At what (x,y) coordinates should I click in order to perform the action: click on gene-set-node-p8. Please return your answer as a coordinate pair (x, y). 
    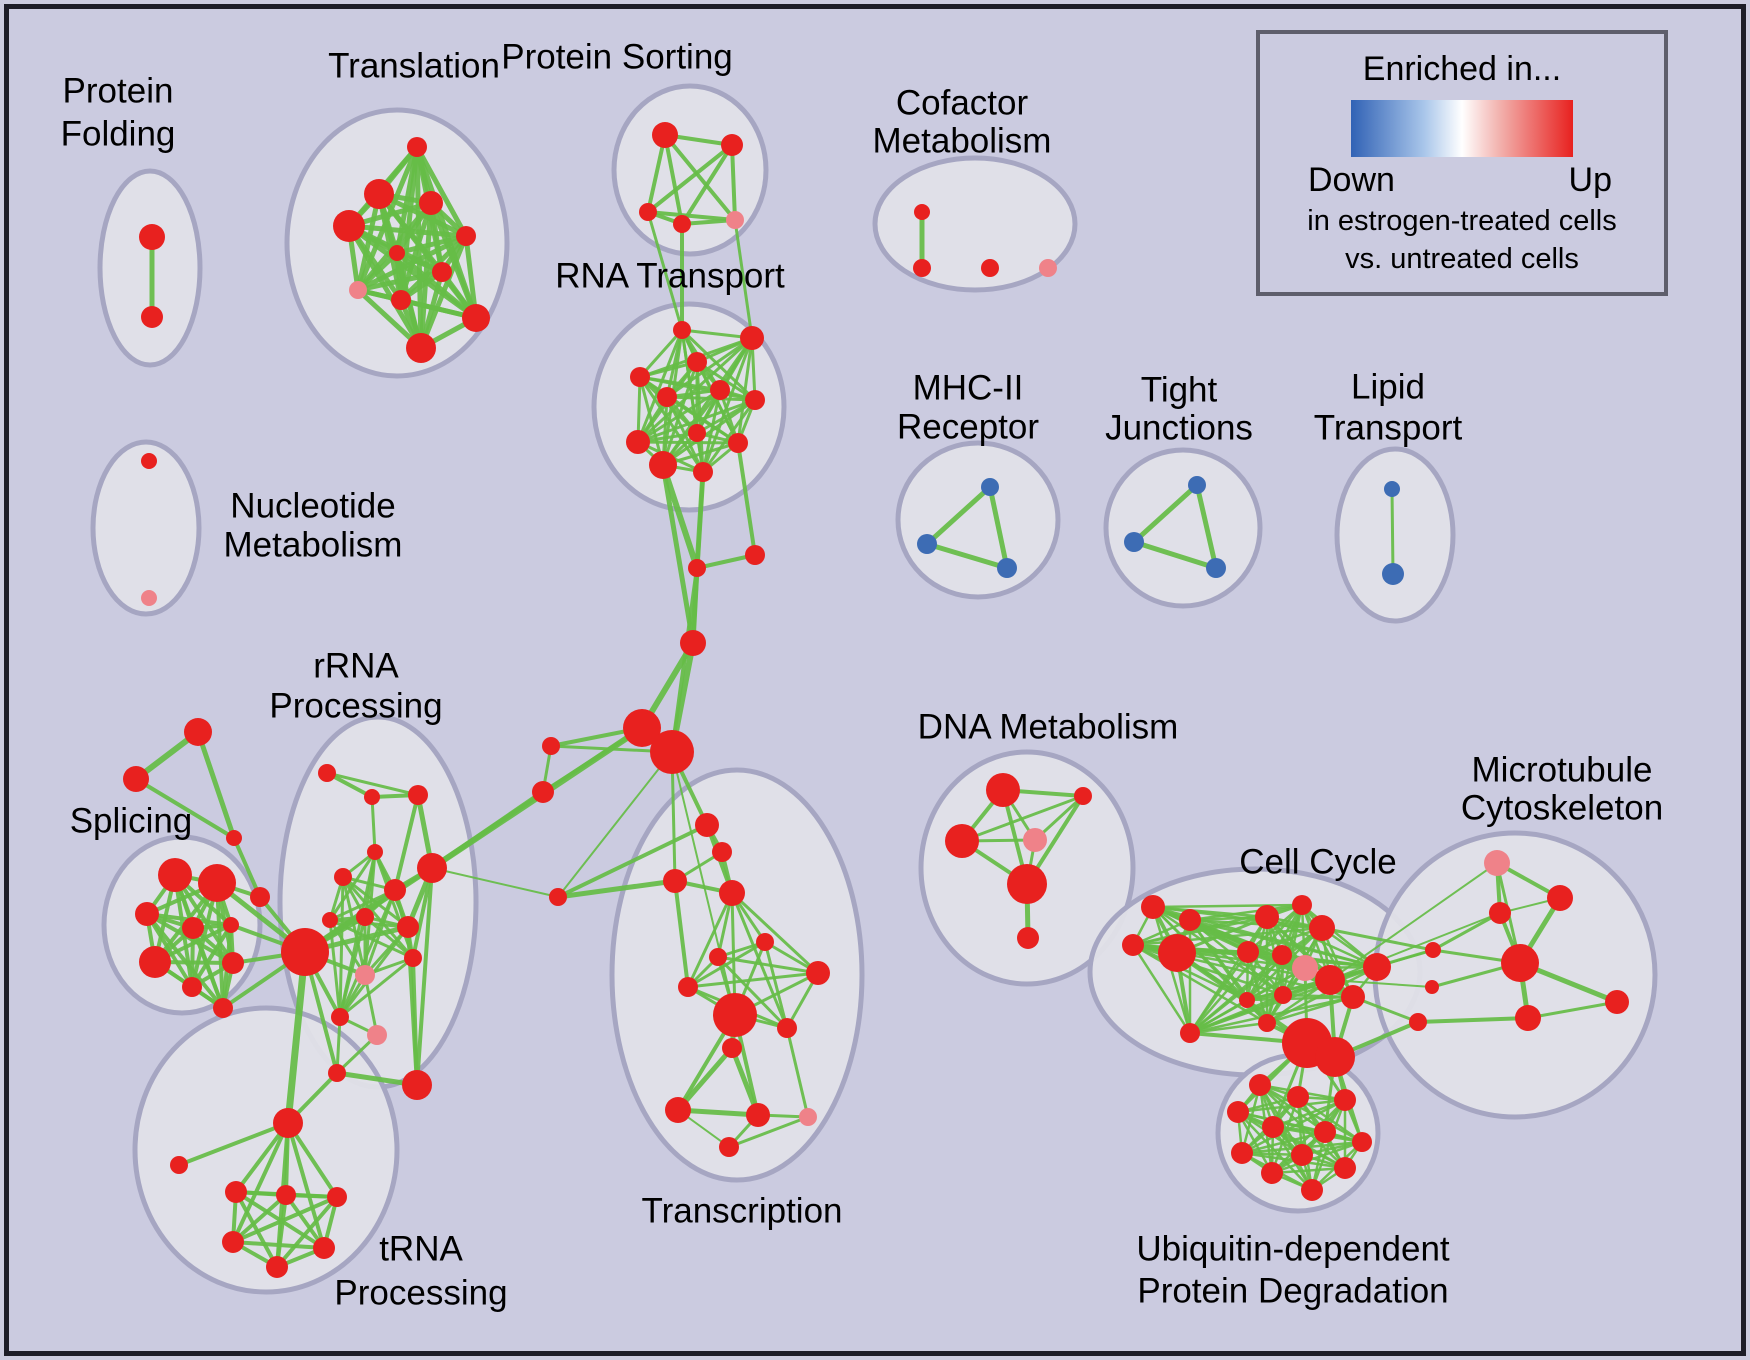
    Looking at the image, I should click on (233, 963).